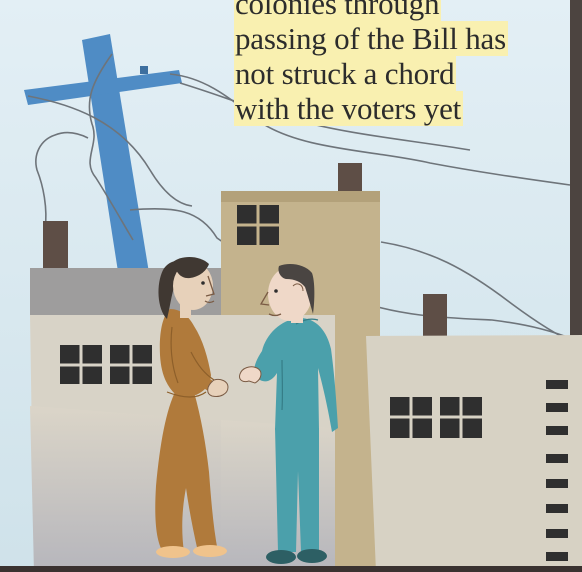 This screenshot has width=582, height=572. I want to click on caption-line-text: colonies through, so click(338, 10).